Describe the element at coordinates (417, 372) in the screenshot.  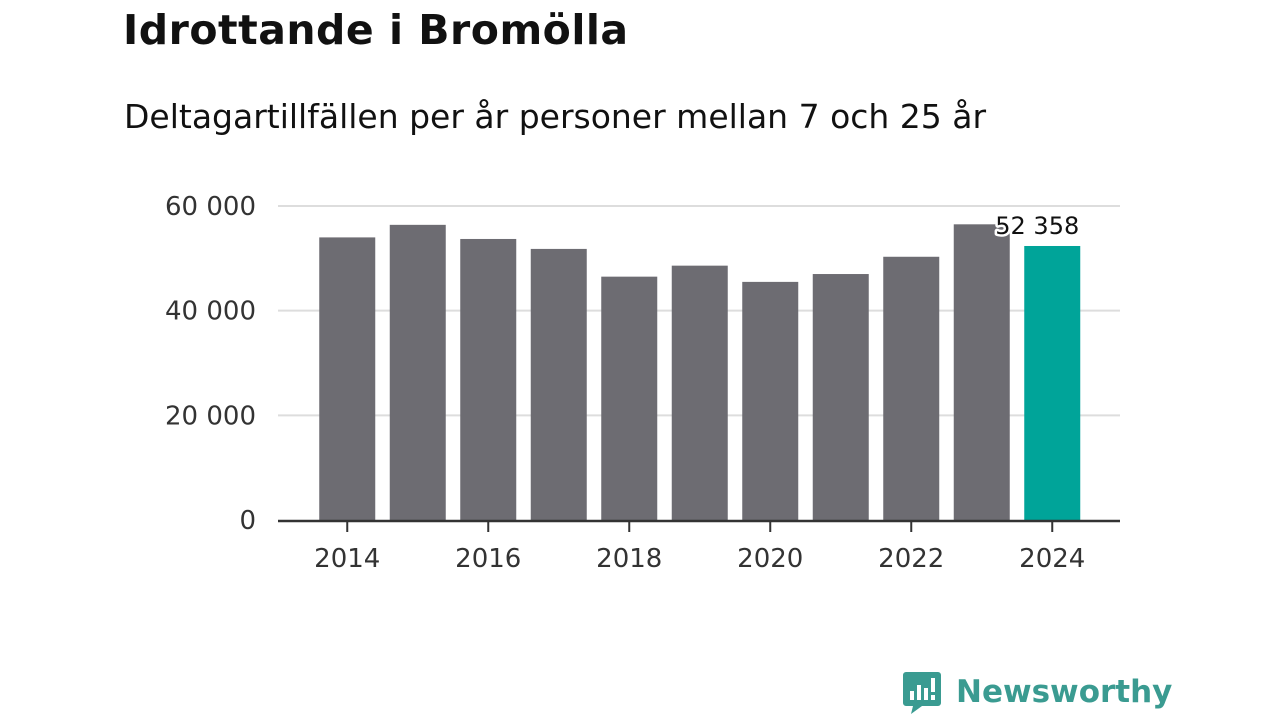
I see `bar-2015` at that location.